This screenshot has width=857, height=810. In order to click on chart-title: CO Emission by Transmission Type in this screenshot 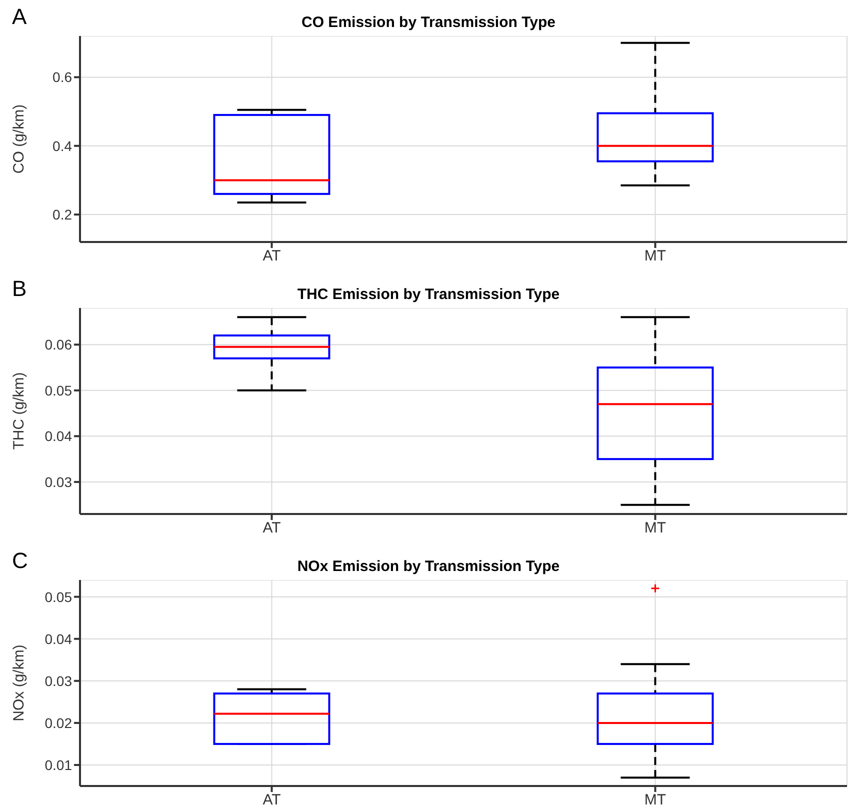, I will do `click(429, 22)`.